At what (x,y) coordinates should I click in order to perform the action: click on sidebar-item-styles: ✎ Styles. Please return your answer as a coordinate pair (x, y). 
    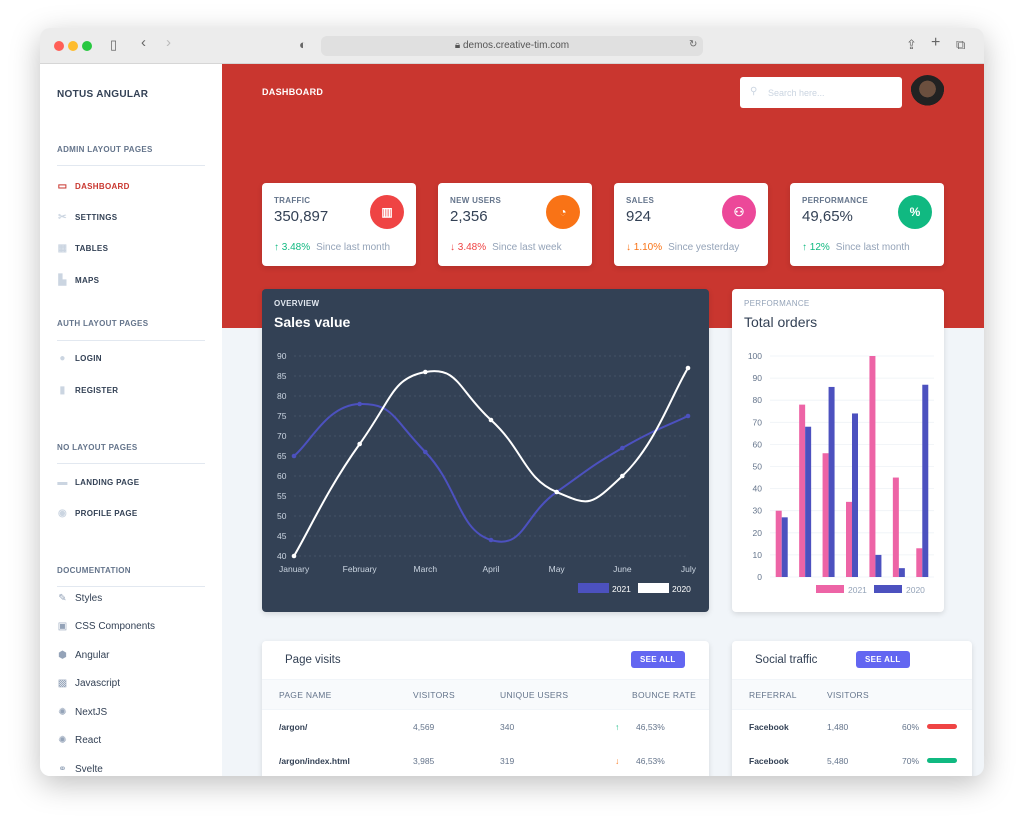
    Looking at the image, I should click on (79, 598).